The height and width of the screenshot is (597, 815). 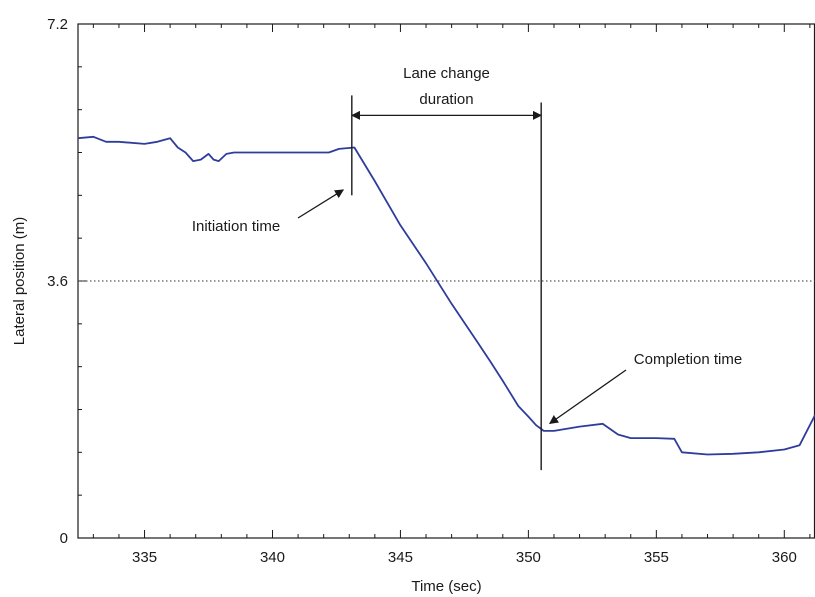 What do you see at coordinates (446, 283) in the screenshot?
I see `markers` at bounding box center [446, 283].